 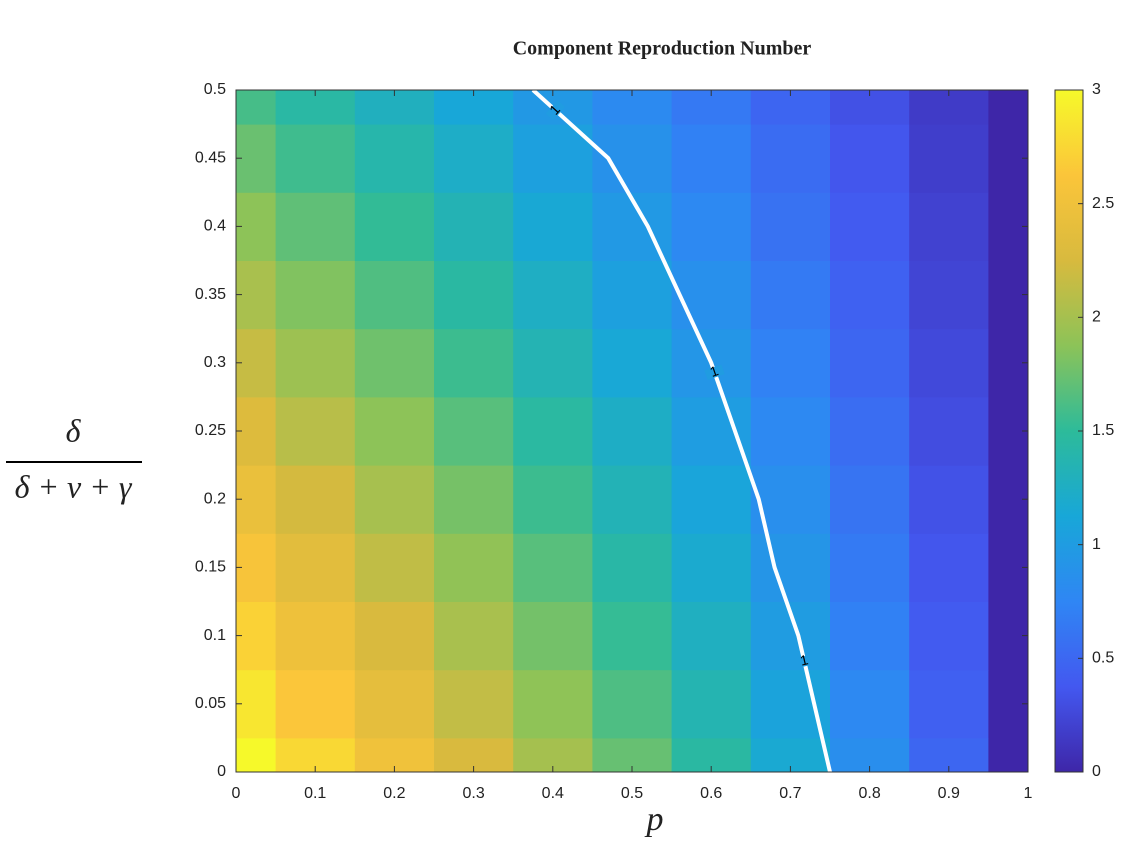 I want to click on y-tick-label: 0.25, so click(x=210, y=430).